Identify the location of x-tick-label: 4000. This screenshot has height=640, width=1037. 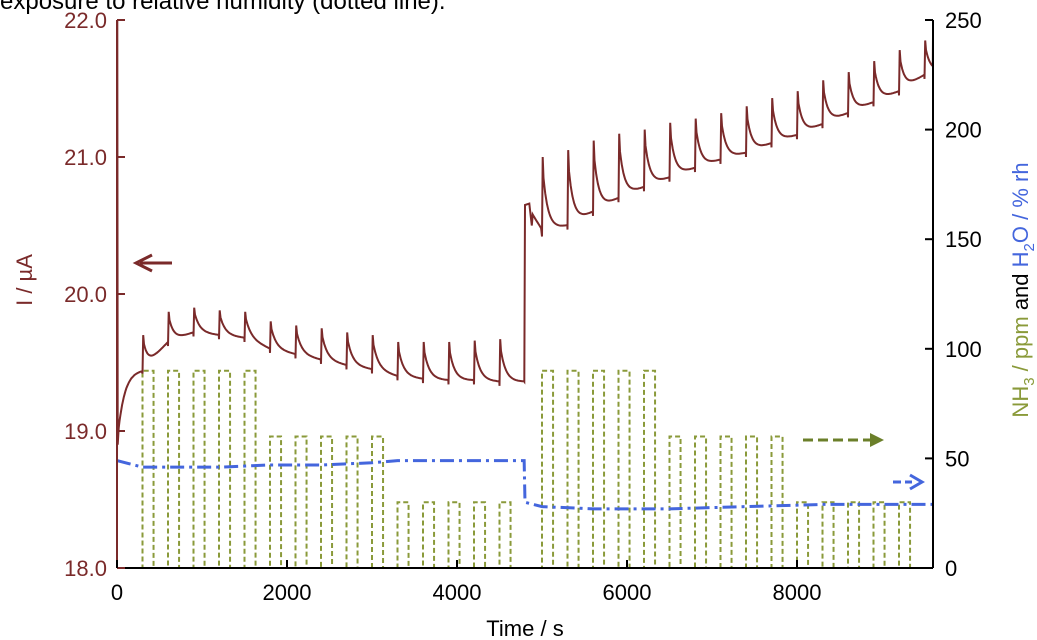
(457, 592).